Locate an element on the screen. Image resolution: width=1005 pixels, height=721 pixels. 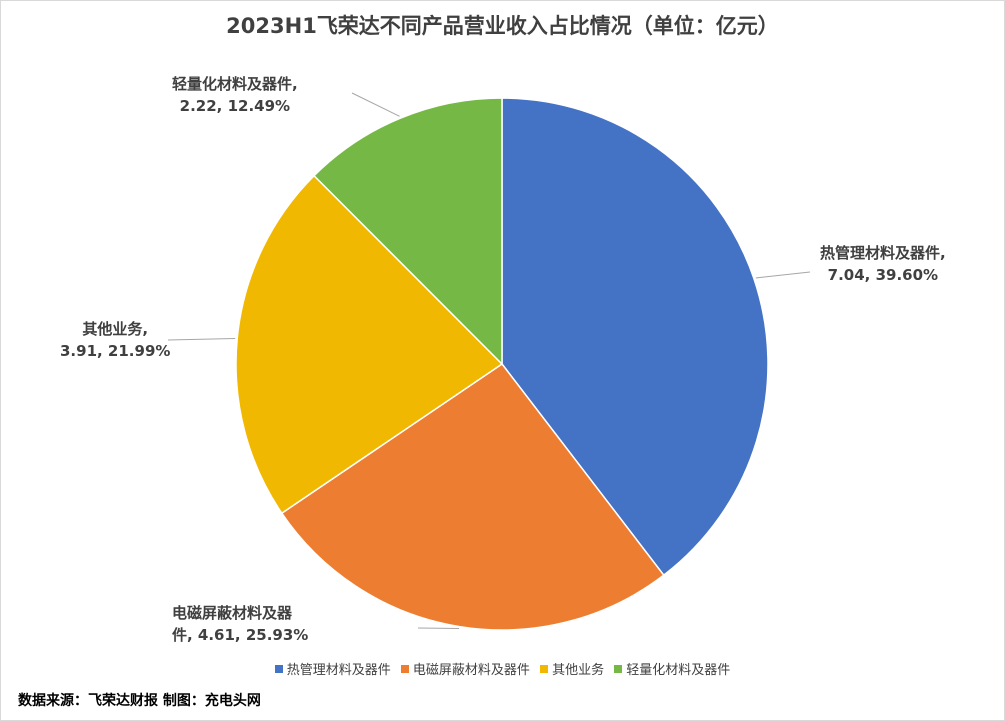
data-label-thermal-line2: 7.04, 39.60% is located at coordinates (883, 275).